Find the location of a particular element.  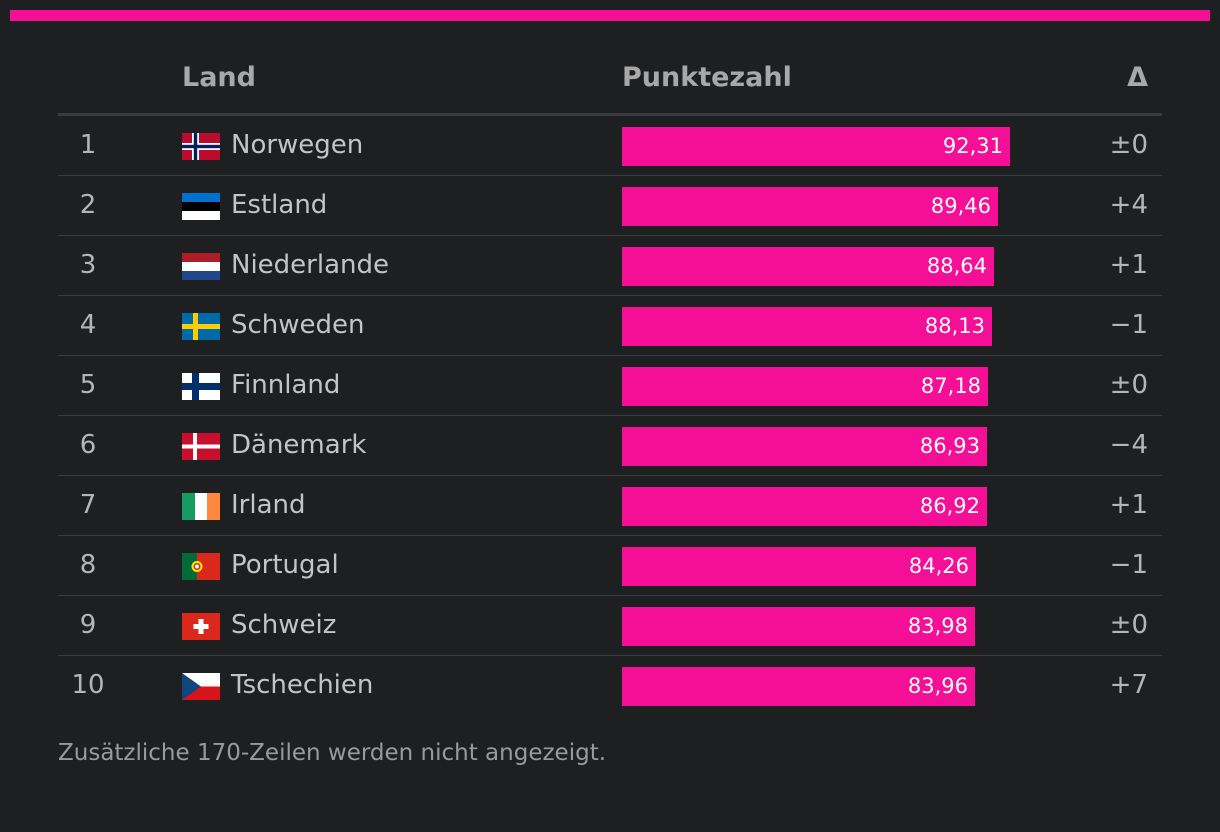

score-bar: 89,46 is located at coordinates (810, 206).